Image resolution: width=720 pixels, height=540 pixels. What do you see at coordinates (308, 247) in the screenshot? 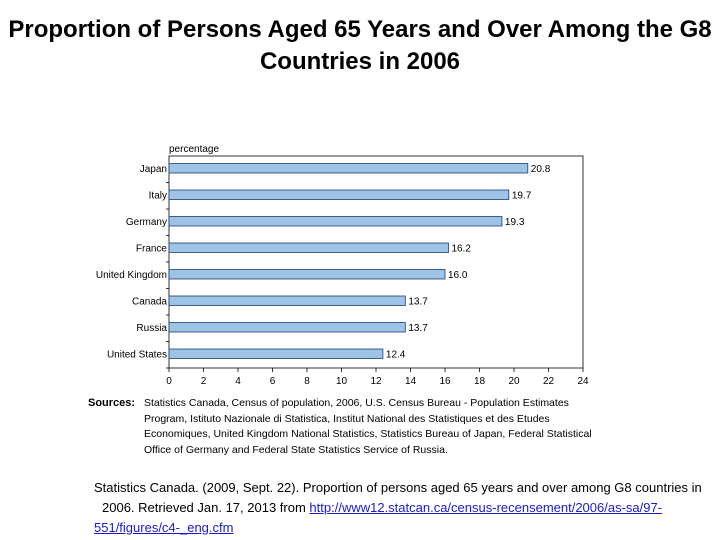
I see `bar-france` at bounding box center [308, 247].